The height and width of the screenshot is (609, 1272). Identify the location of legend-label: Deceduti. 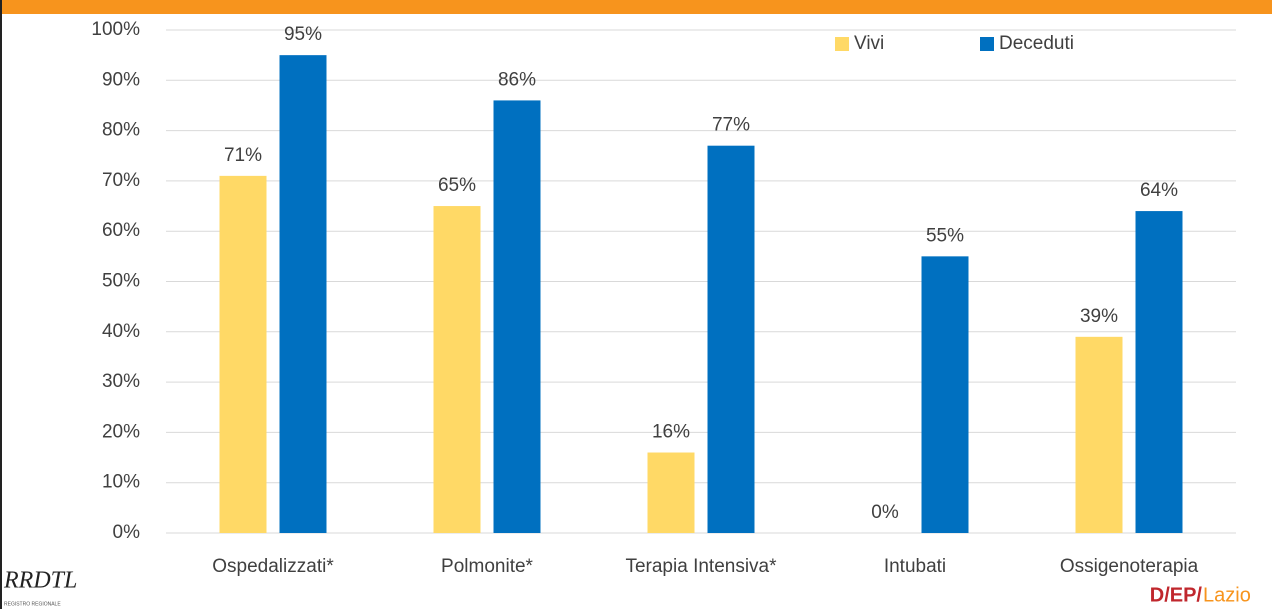
(1036, 43).